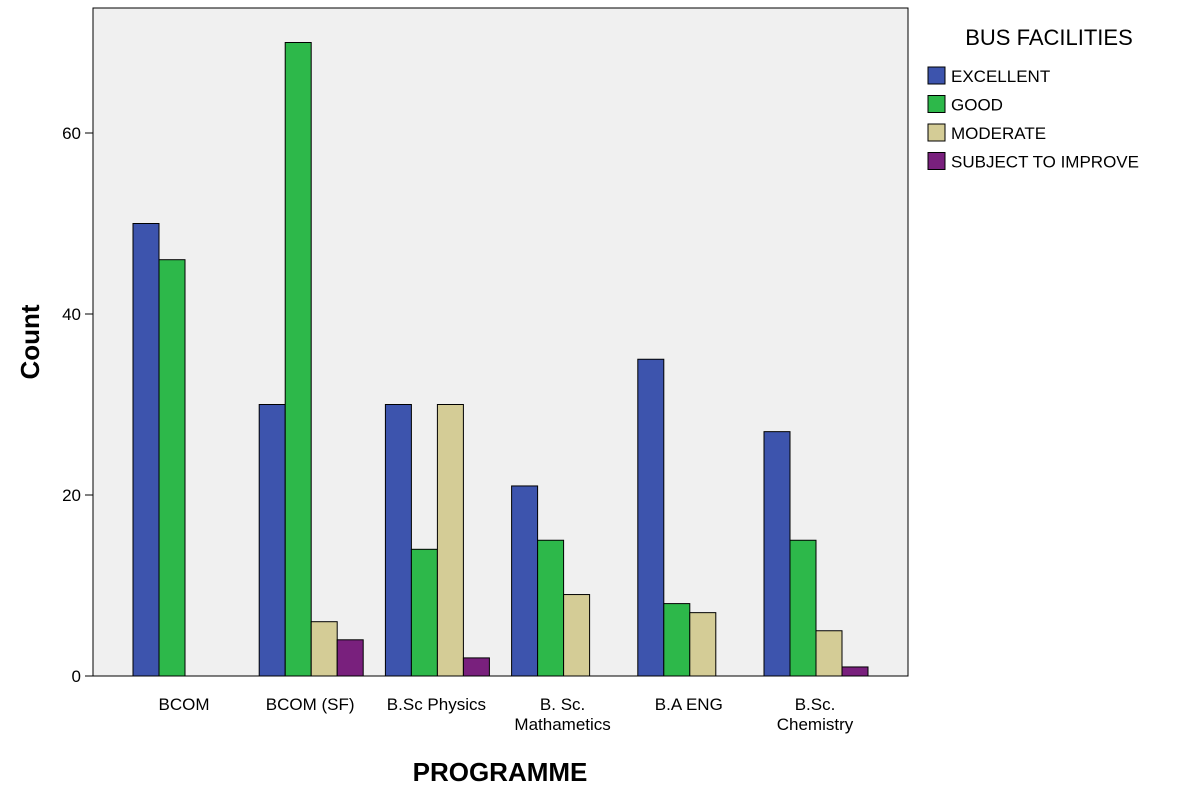 Image resolution: width=1178 pixels, height=788 pixels. Describe the element at coordinates (1045, 162) in the screenshot. I see `legend-label-subject-to-improve: SUBJECT TO IMPROVE` at that location.